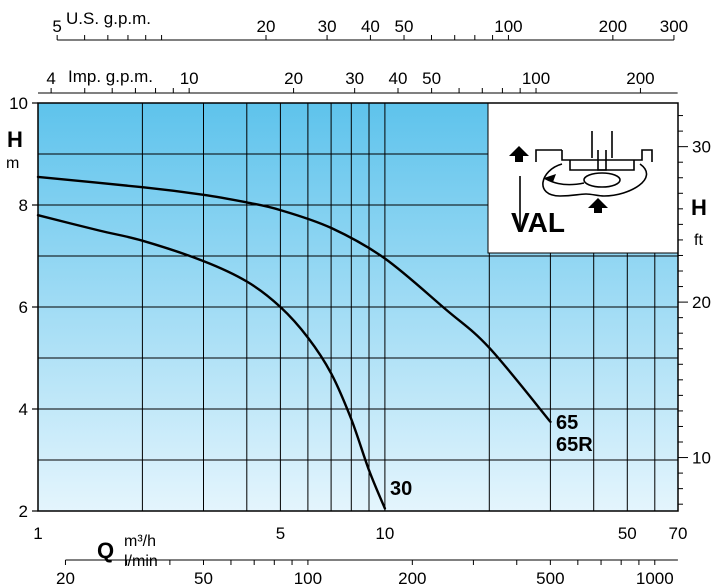 The image size is (716, 586). Describe the element at coordinates (538, 222) in the screenshot. I see `model-label: VAL` at that location.